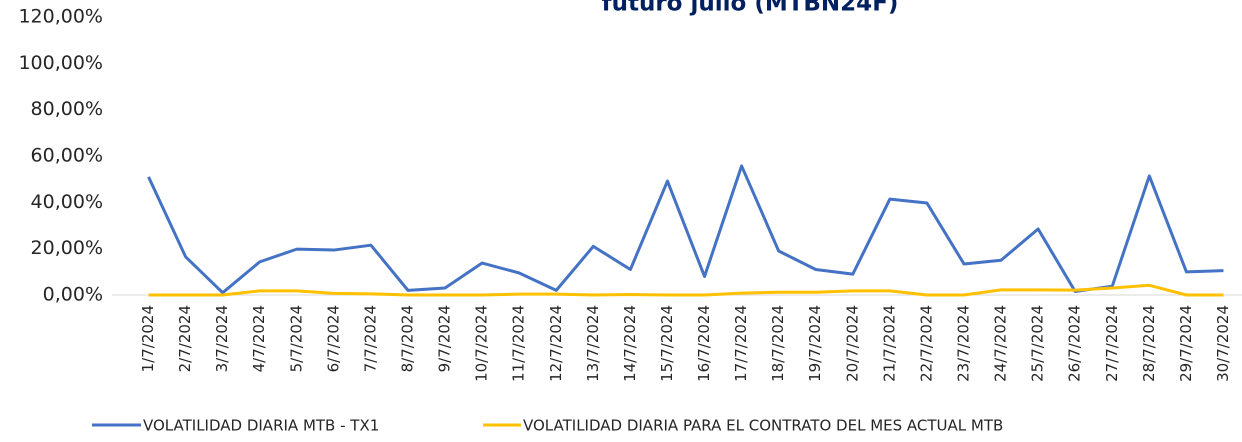 The width and height of the screenshot is (1242, 442). Describe the element at coordinates (556, 343) in the screenshot. I see `x-tick-label: 12/7/2024` at that location.